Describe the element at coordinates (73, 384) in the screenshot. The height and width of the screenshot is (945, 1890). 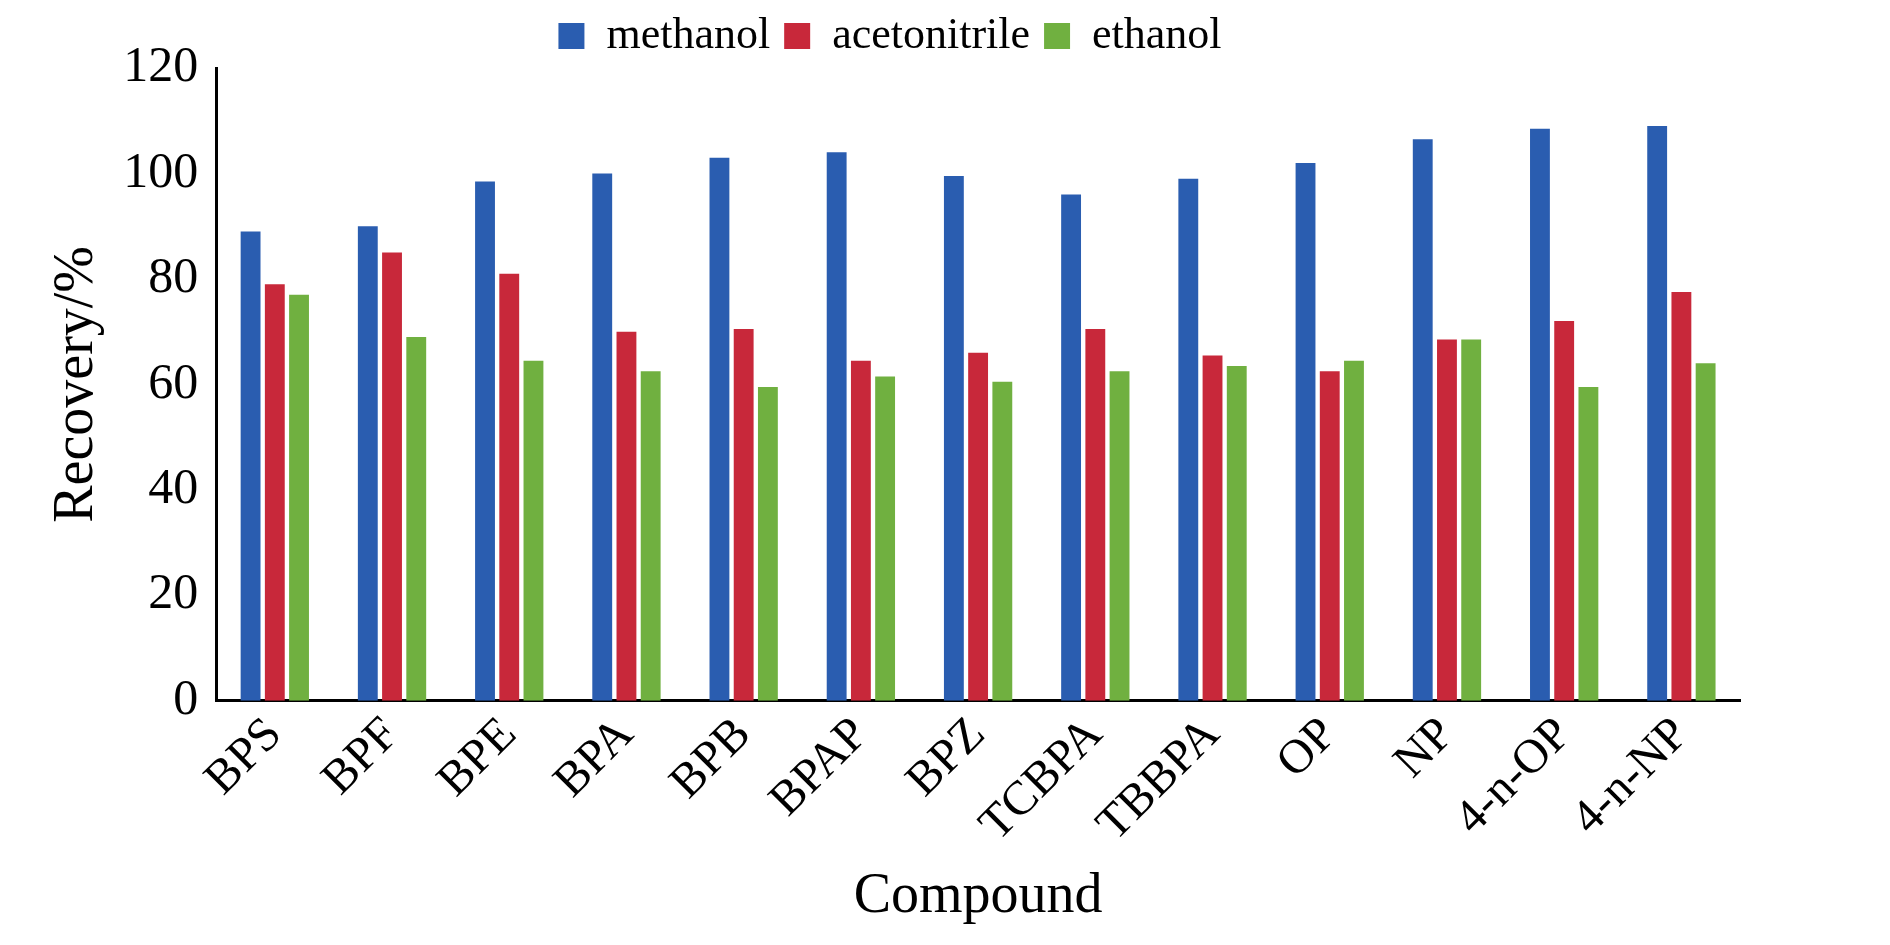
I see `y-axis-title: Recovery/%` at that location.